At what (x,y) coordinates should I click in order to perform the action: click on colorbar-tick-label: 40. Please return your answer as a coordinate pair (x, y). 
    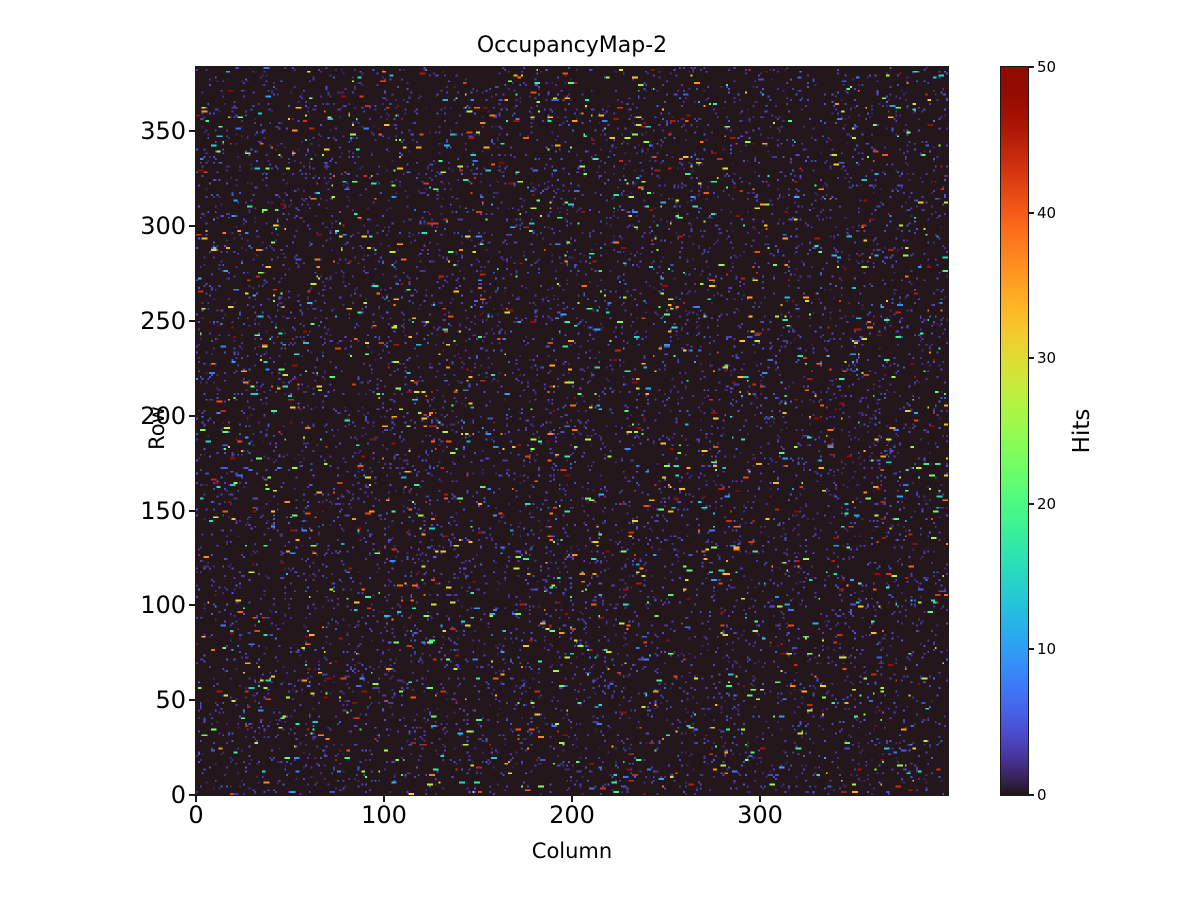
    Looking at the image, I should click on (1047, 213).